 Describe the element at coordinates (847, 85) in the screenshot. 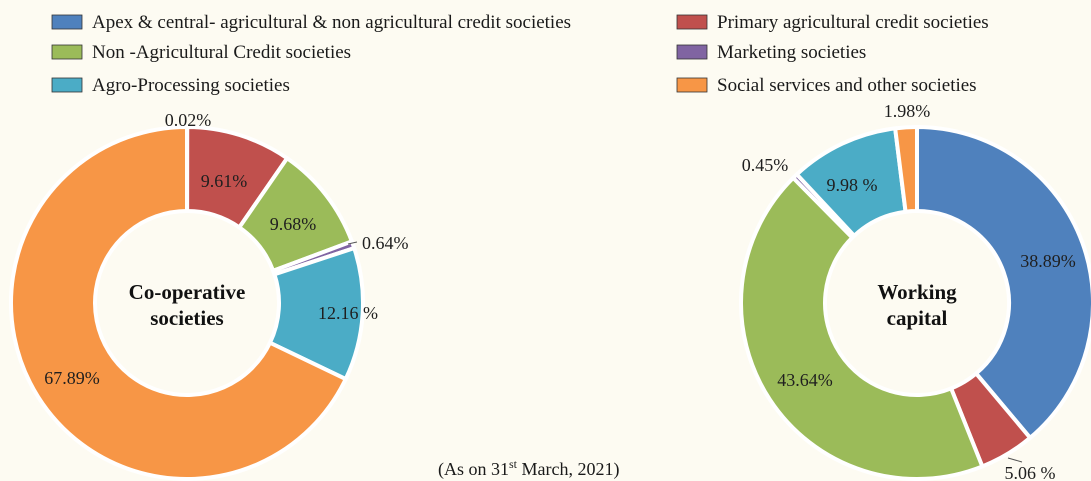

I see `legend-label: Social services and other societies` at that location.